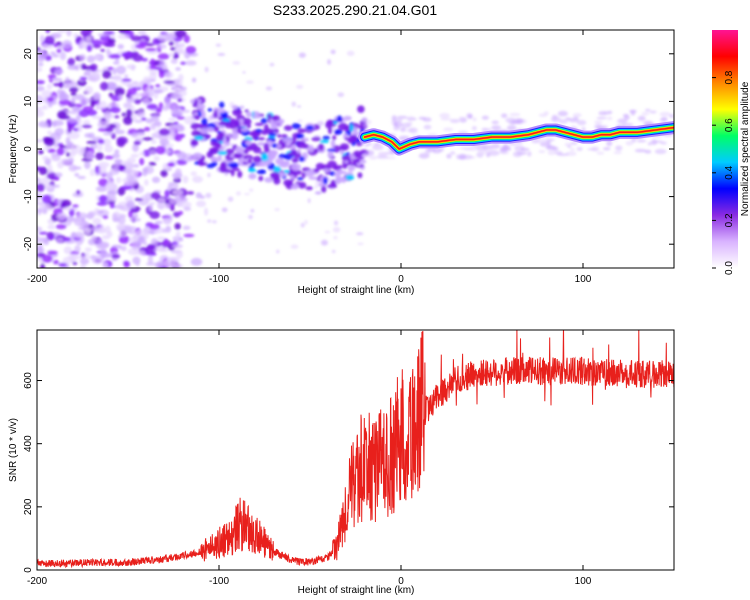 The height and width of the screenshot is (600, 750). I want to click on chart-title: S233.2025.290.21.04.G01, so click(355, 10).